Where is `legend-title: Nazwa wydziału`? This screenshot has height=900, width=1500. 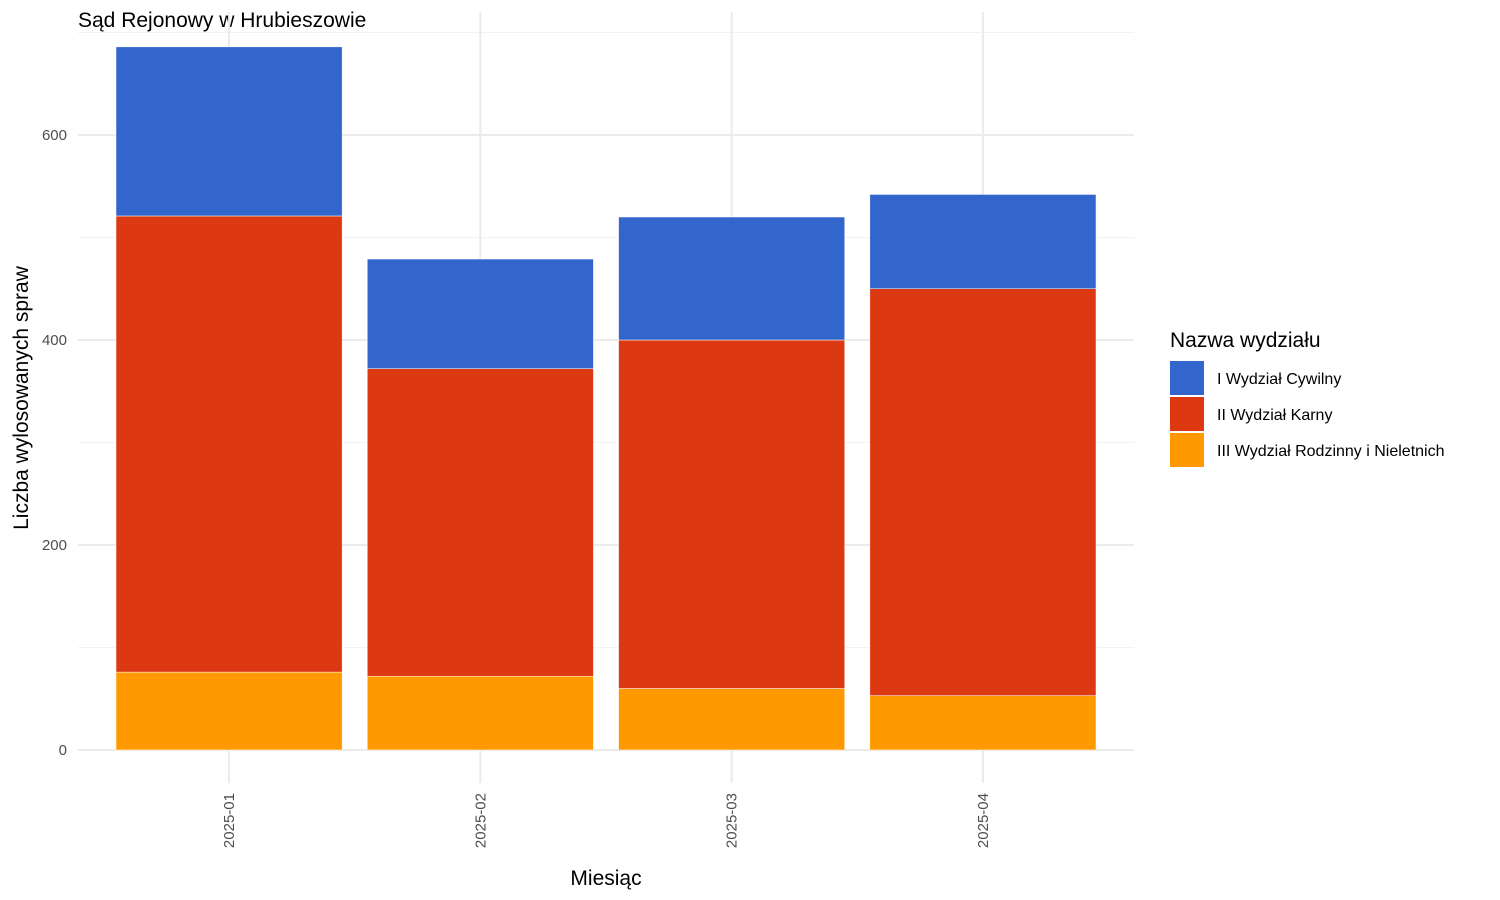 legend-title: Nazwa wydziału is located at coordinates (1245, 340).